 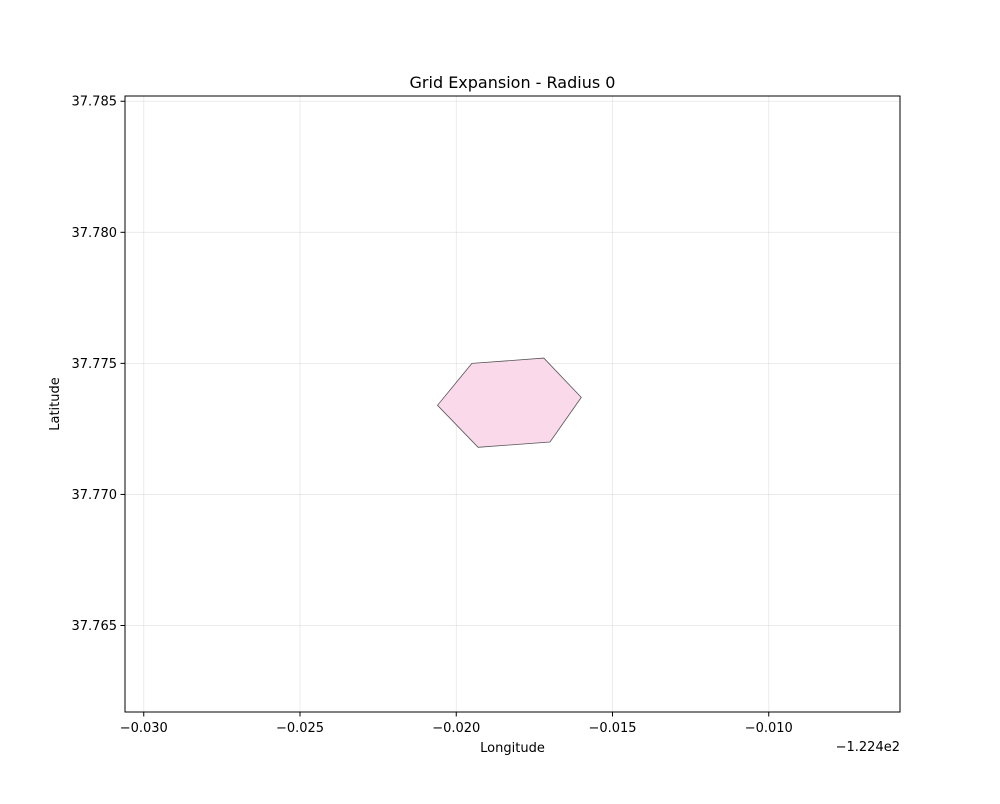 What do you see at coordinates (144, 728) in the screenshot?
I see `x-tick-label: −0.030` at bounding box center [144, 728].